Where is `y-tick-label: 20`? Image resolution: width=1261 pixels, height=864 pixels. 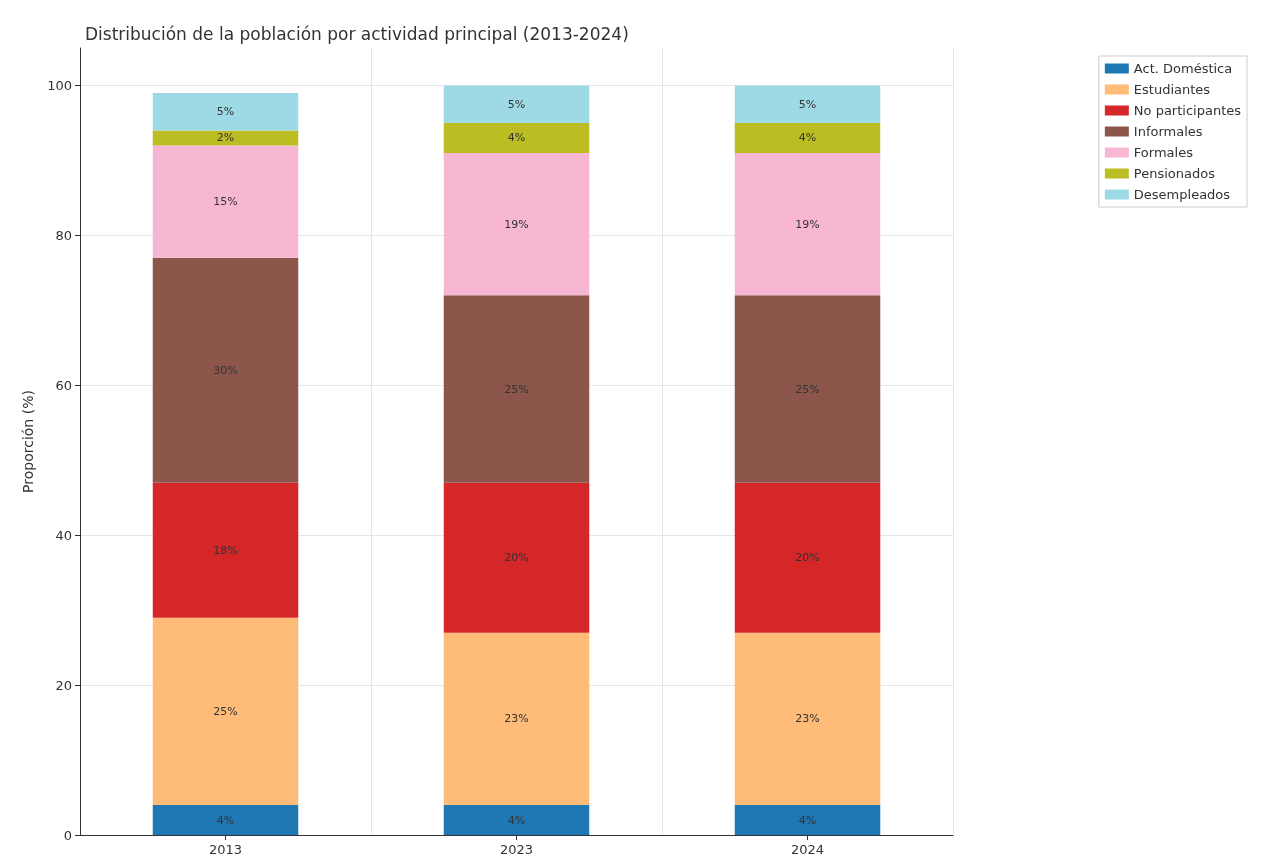
y-tick-label: 20 is located at coordinates (63, 685).